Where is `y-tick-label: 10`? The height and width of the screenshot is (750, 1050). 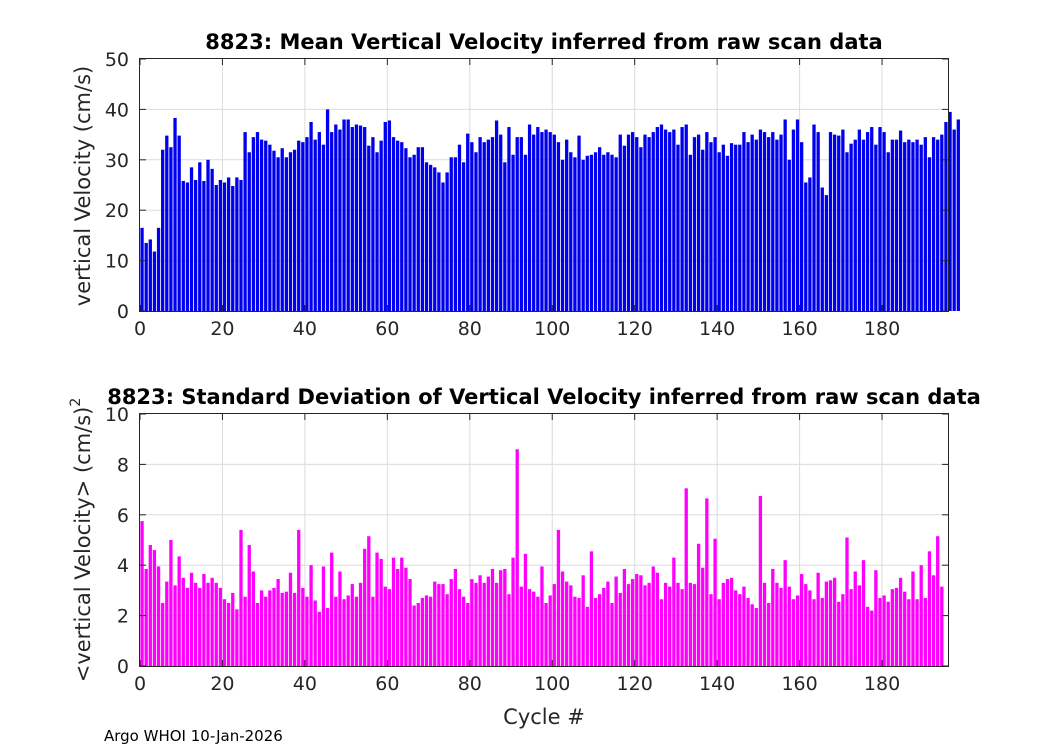
y-tick-label: 10 is located at coordinates (117, 262).